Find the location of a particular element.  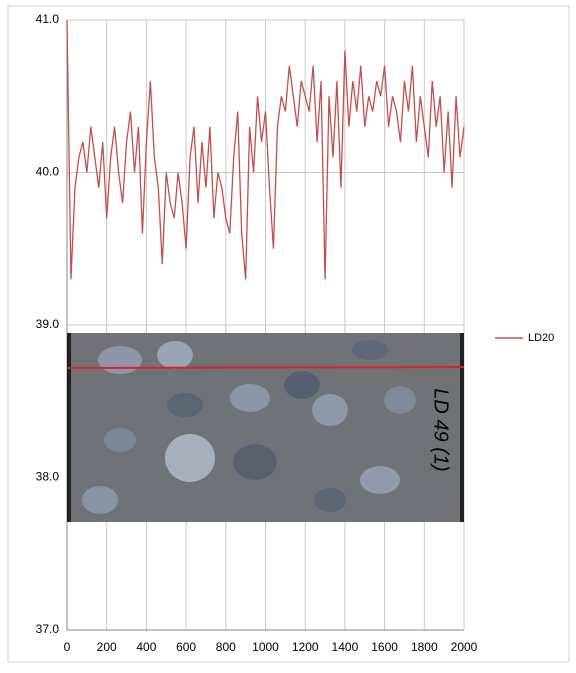

x-tick-label: 200 is located at coordinates (107, 647).